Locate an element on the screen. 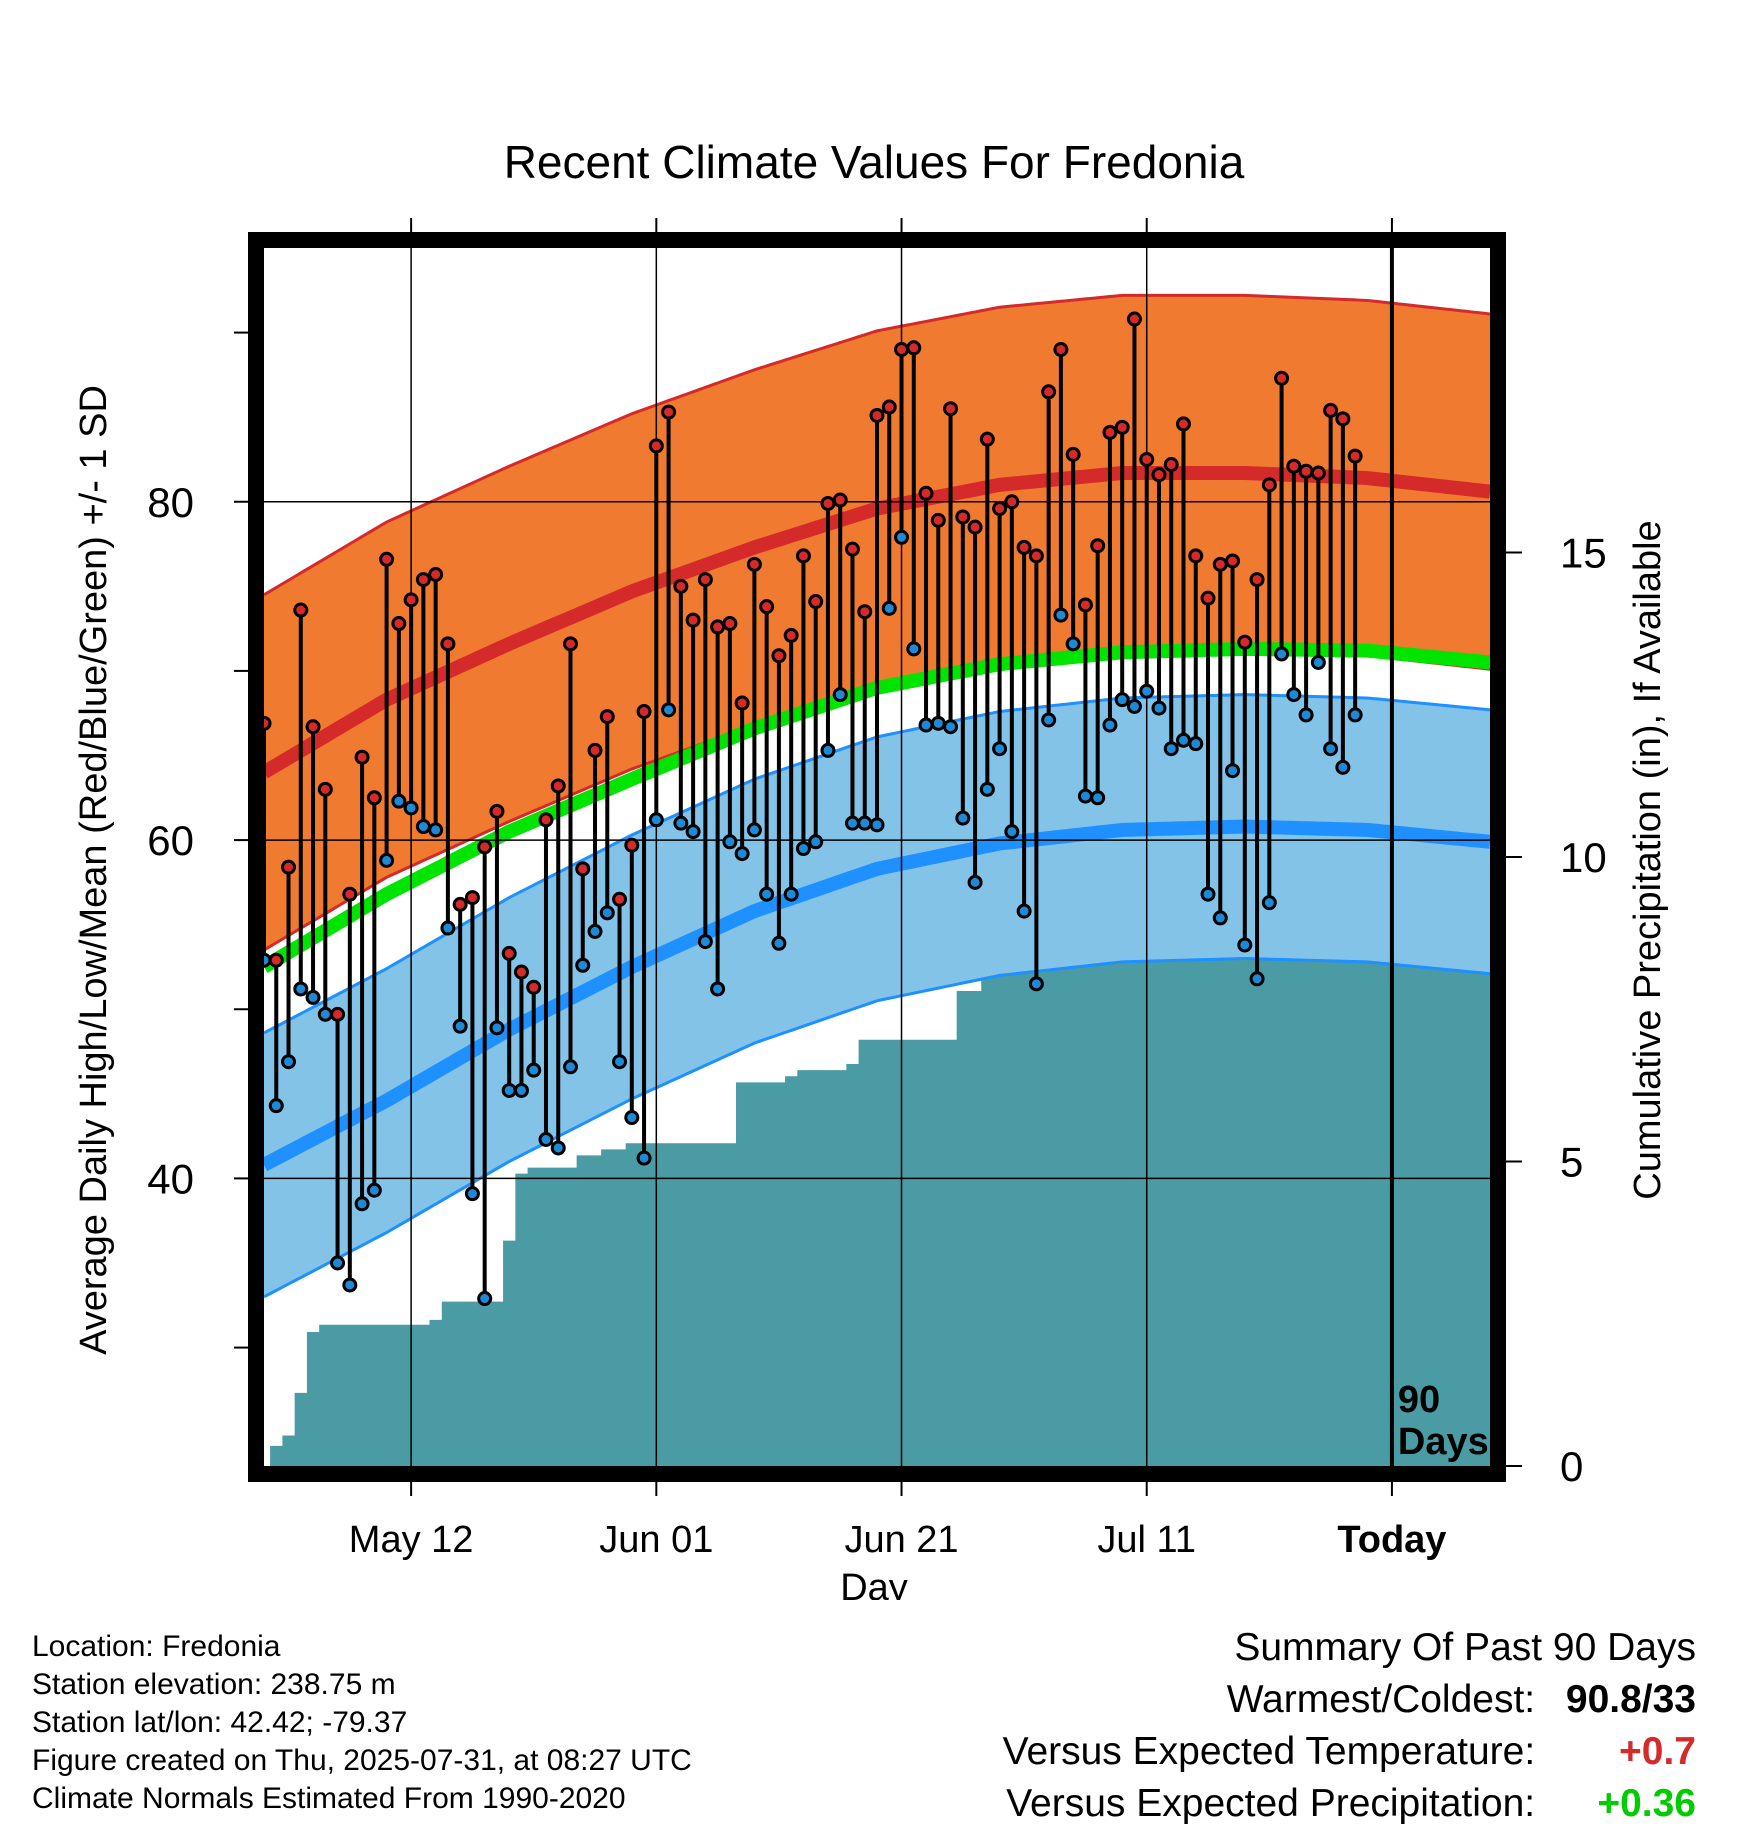 Image resolution: width=1748 pixels, height=1830 pixels. x-axis-label: Day is located at coordinates (874, 1583).